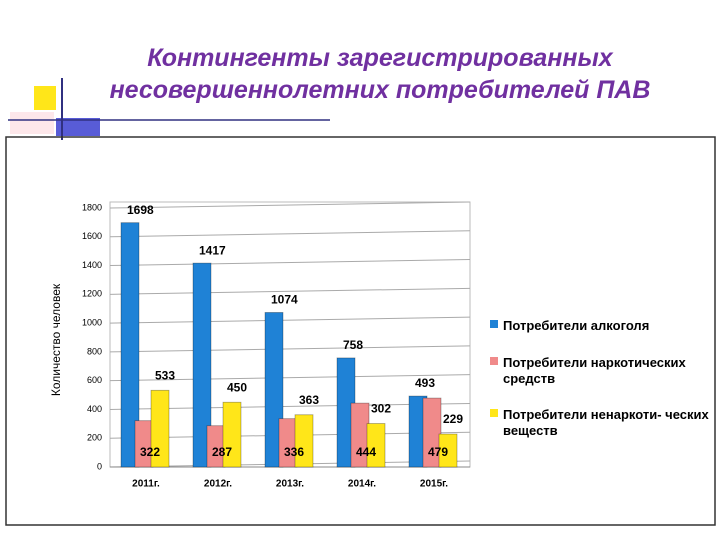 This screenshot has height=540, width=720. I want to click on data-label: 533, so click(165, 375).